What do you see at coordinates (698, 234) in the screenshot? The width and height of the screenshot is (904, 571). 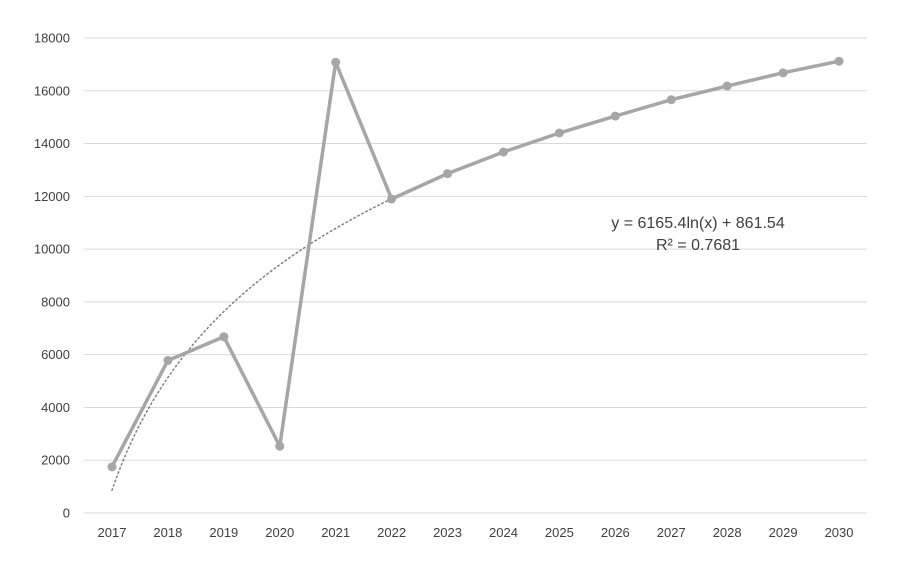 I see `trendline-label-group: y = 6165.4ln(x) + 861.54 R² = 0.7681` at bounding box center [698, 234].